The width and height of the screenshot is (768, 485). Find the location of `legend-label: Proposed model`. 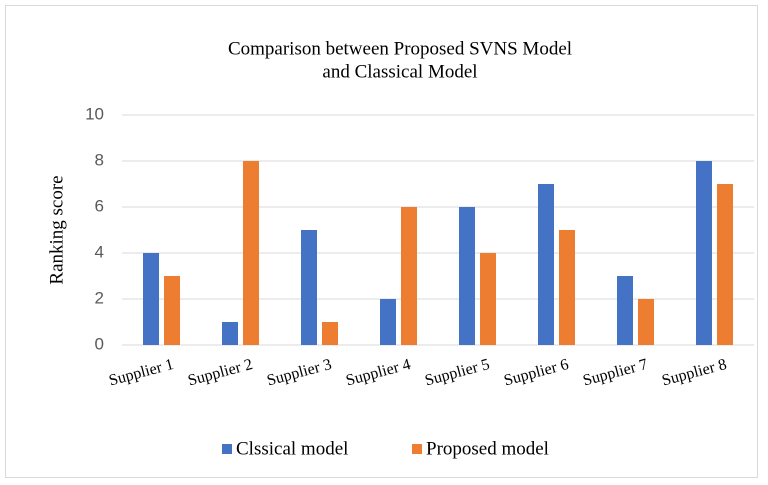

legend-label: Proposed model is located at coordinates (487, 448).